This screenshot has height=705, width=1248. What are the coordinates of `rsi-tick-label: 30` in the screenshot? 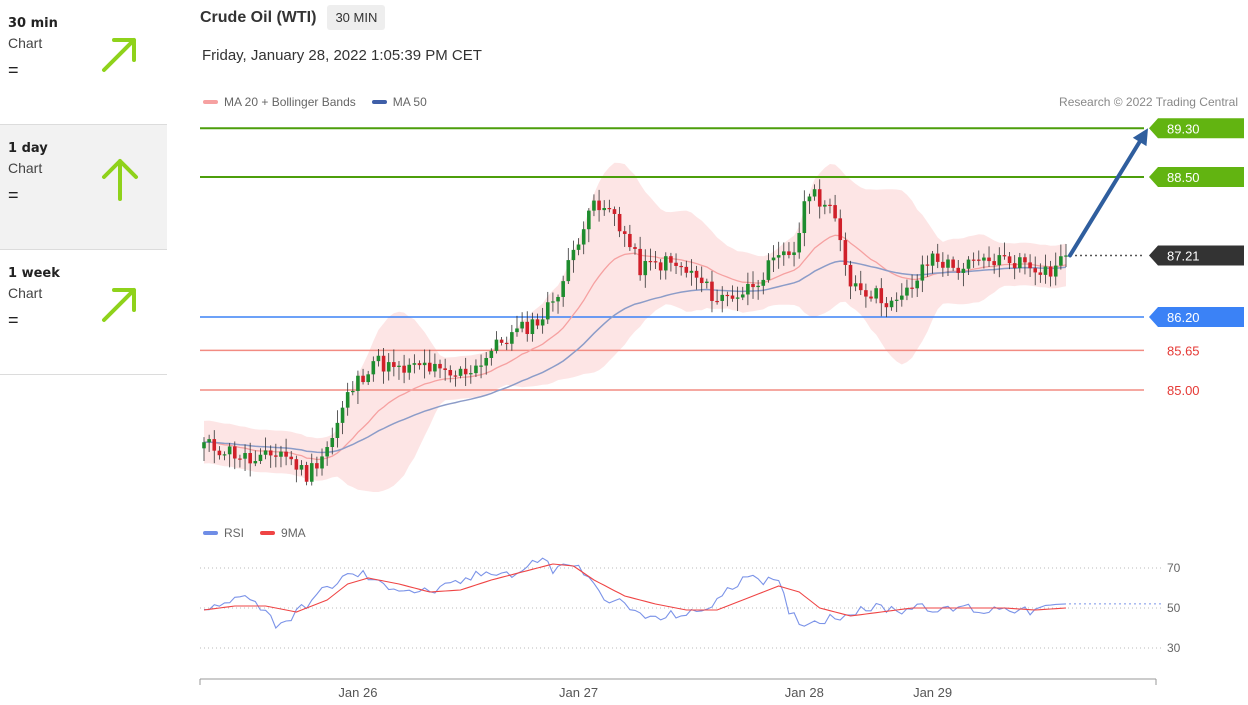 It's located at (1174, 648).